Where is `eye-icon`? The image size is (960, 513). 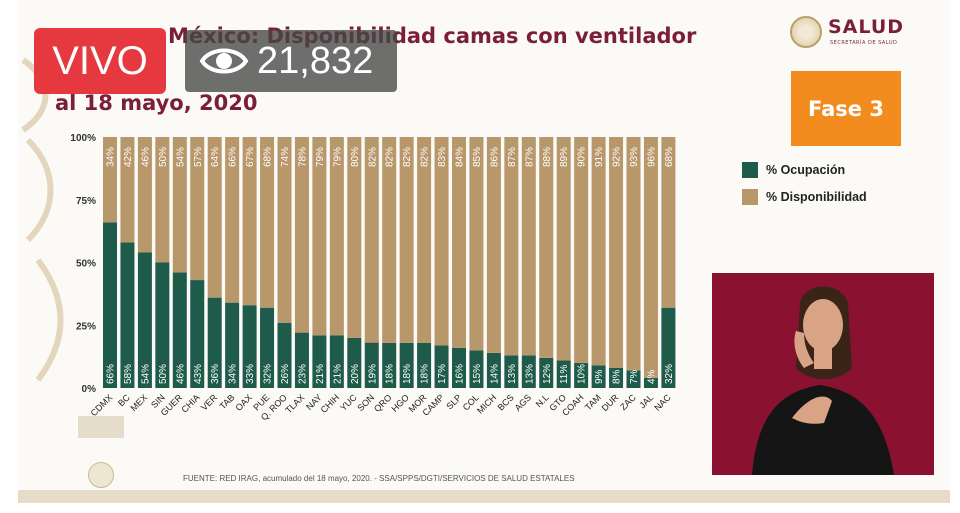
eye-icon is located at coordinates (224, 61).